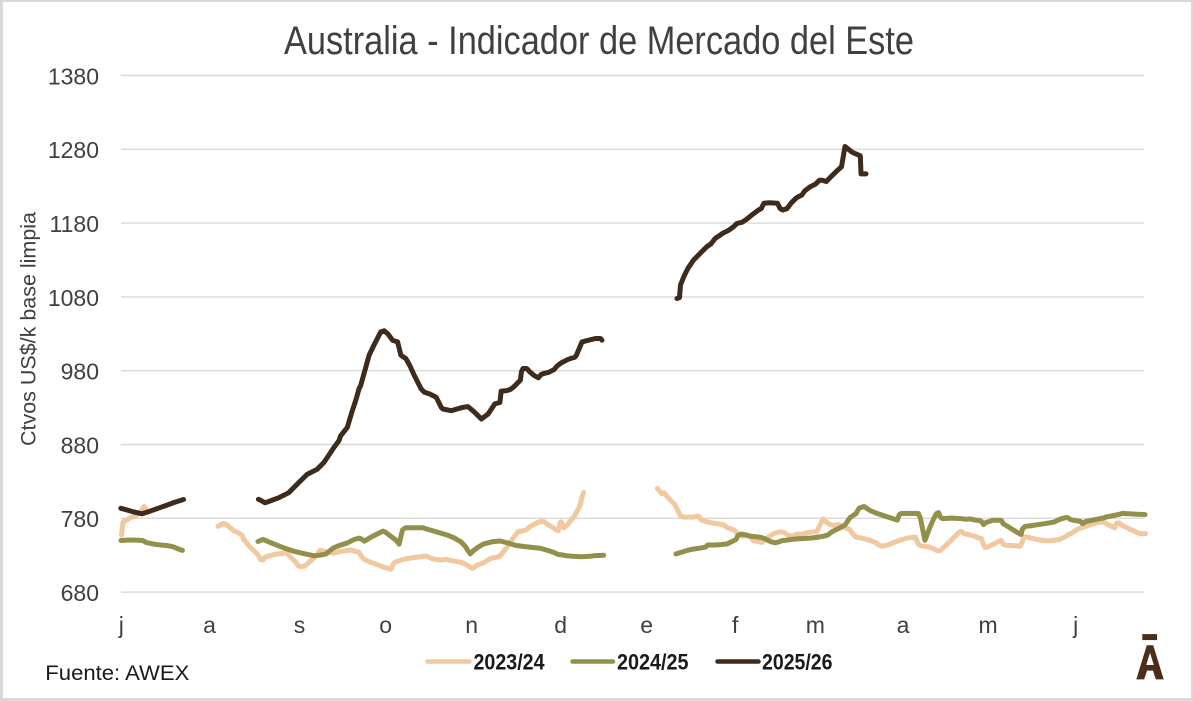 The height and width of the screenshot is (701, 1193). Describe the element at coordinates (117, 673) in the screenshot. I see `svg-text: Fuente: AWEX` at that location.